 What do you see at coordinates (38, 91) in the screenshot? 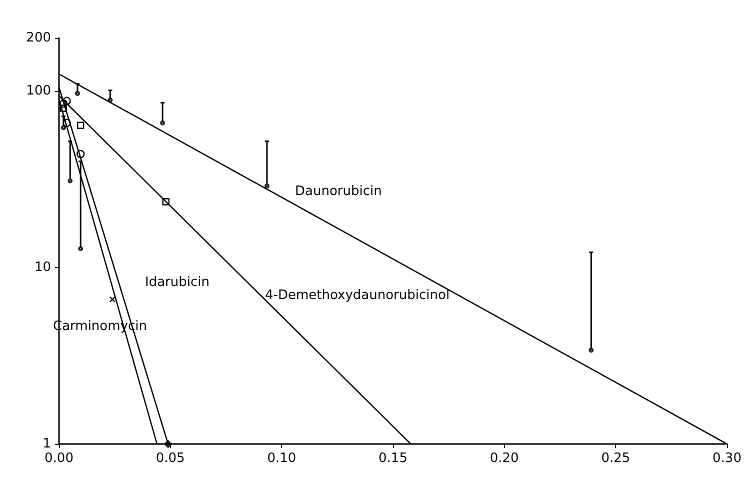
I see `y-tick-label: 100` at bounding box center [38, 91].